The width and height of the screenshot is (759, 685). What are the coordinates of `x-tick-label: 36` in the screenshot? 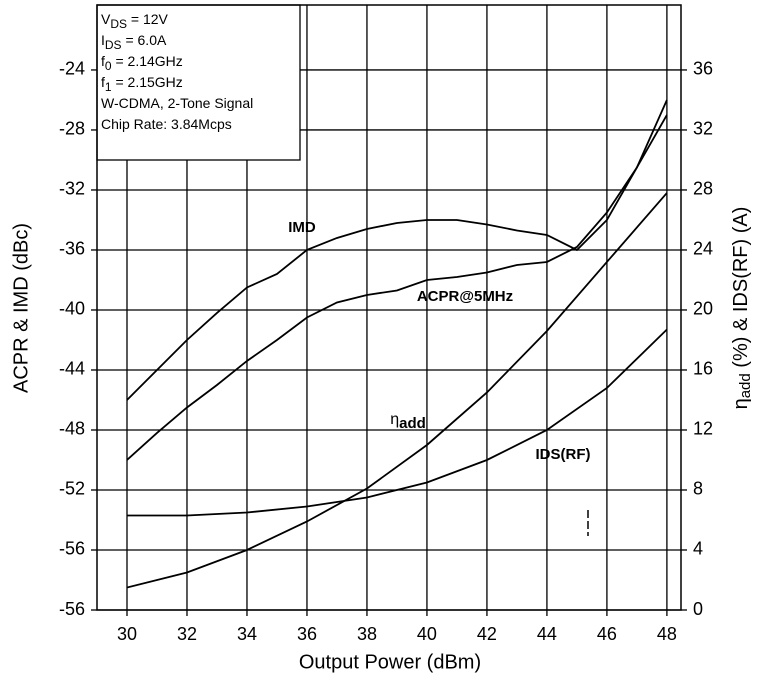 It's located at (307, 634).